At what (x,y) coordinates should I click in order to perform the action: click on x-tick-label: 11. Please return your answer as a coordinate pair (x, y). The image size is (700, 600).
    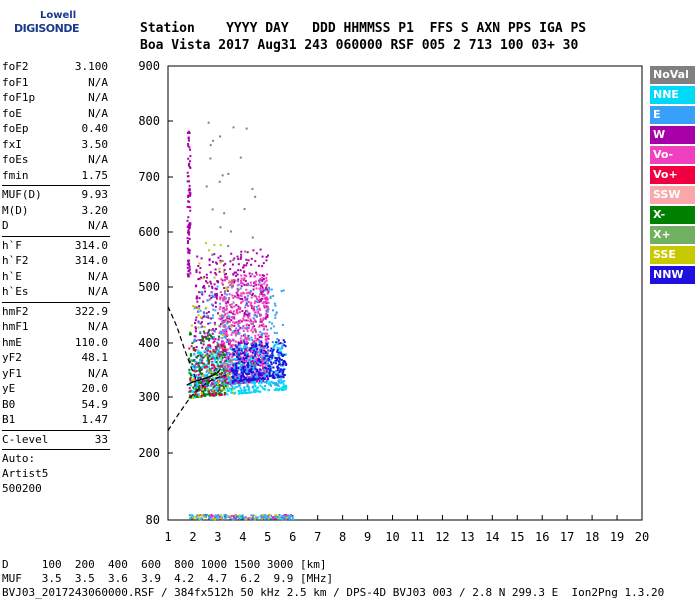
    Looking at the image, I should click on (417, 537).